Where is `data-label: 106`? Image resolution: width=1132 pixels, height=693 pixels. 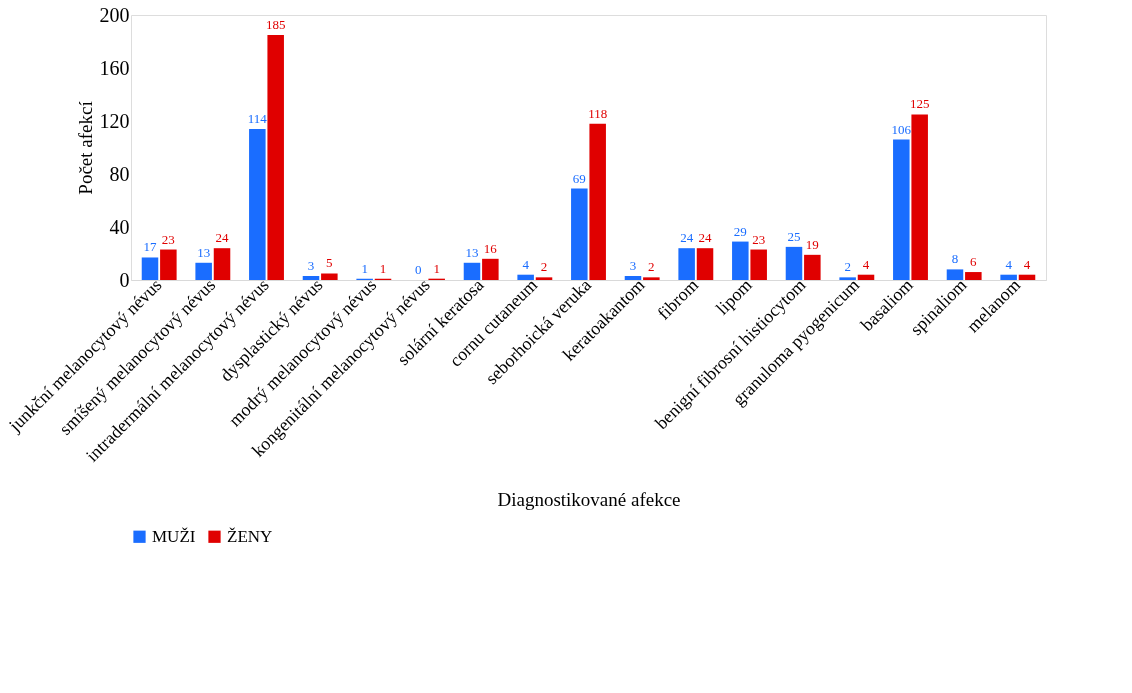 data-label: 106 is located at coordinates (901, 129).